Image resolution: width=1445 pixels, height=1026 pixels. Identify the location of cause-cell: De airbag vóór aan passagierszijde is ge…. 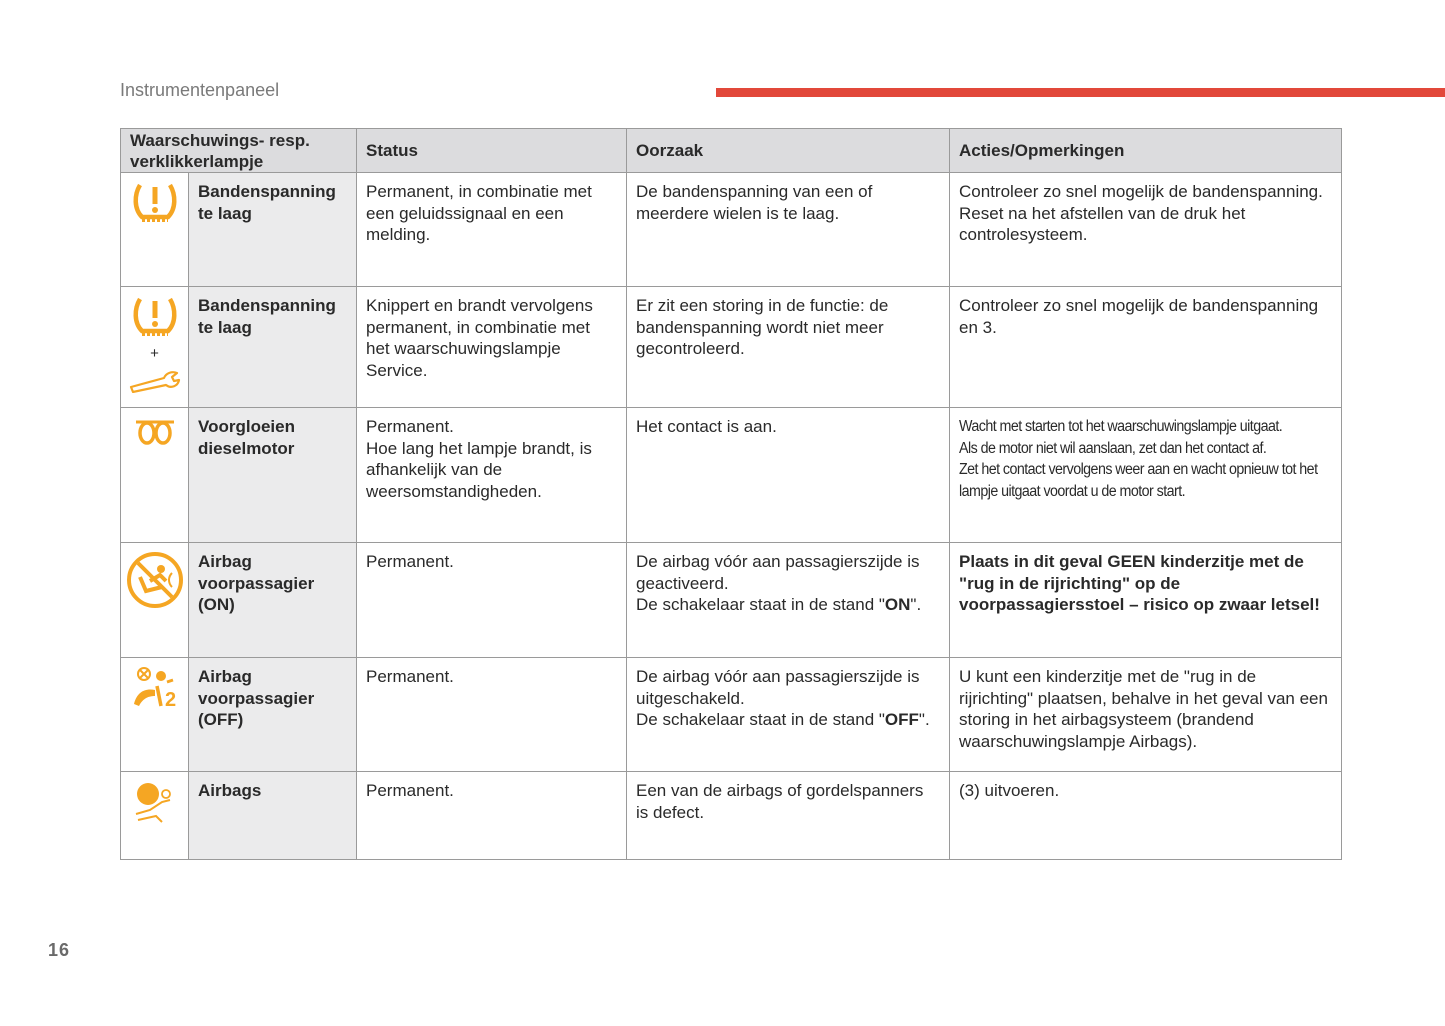
(788, 600).